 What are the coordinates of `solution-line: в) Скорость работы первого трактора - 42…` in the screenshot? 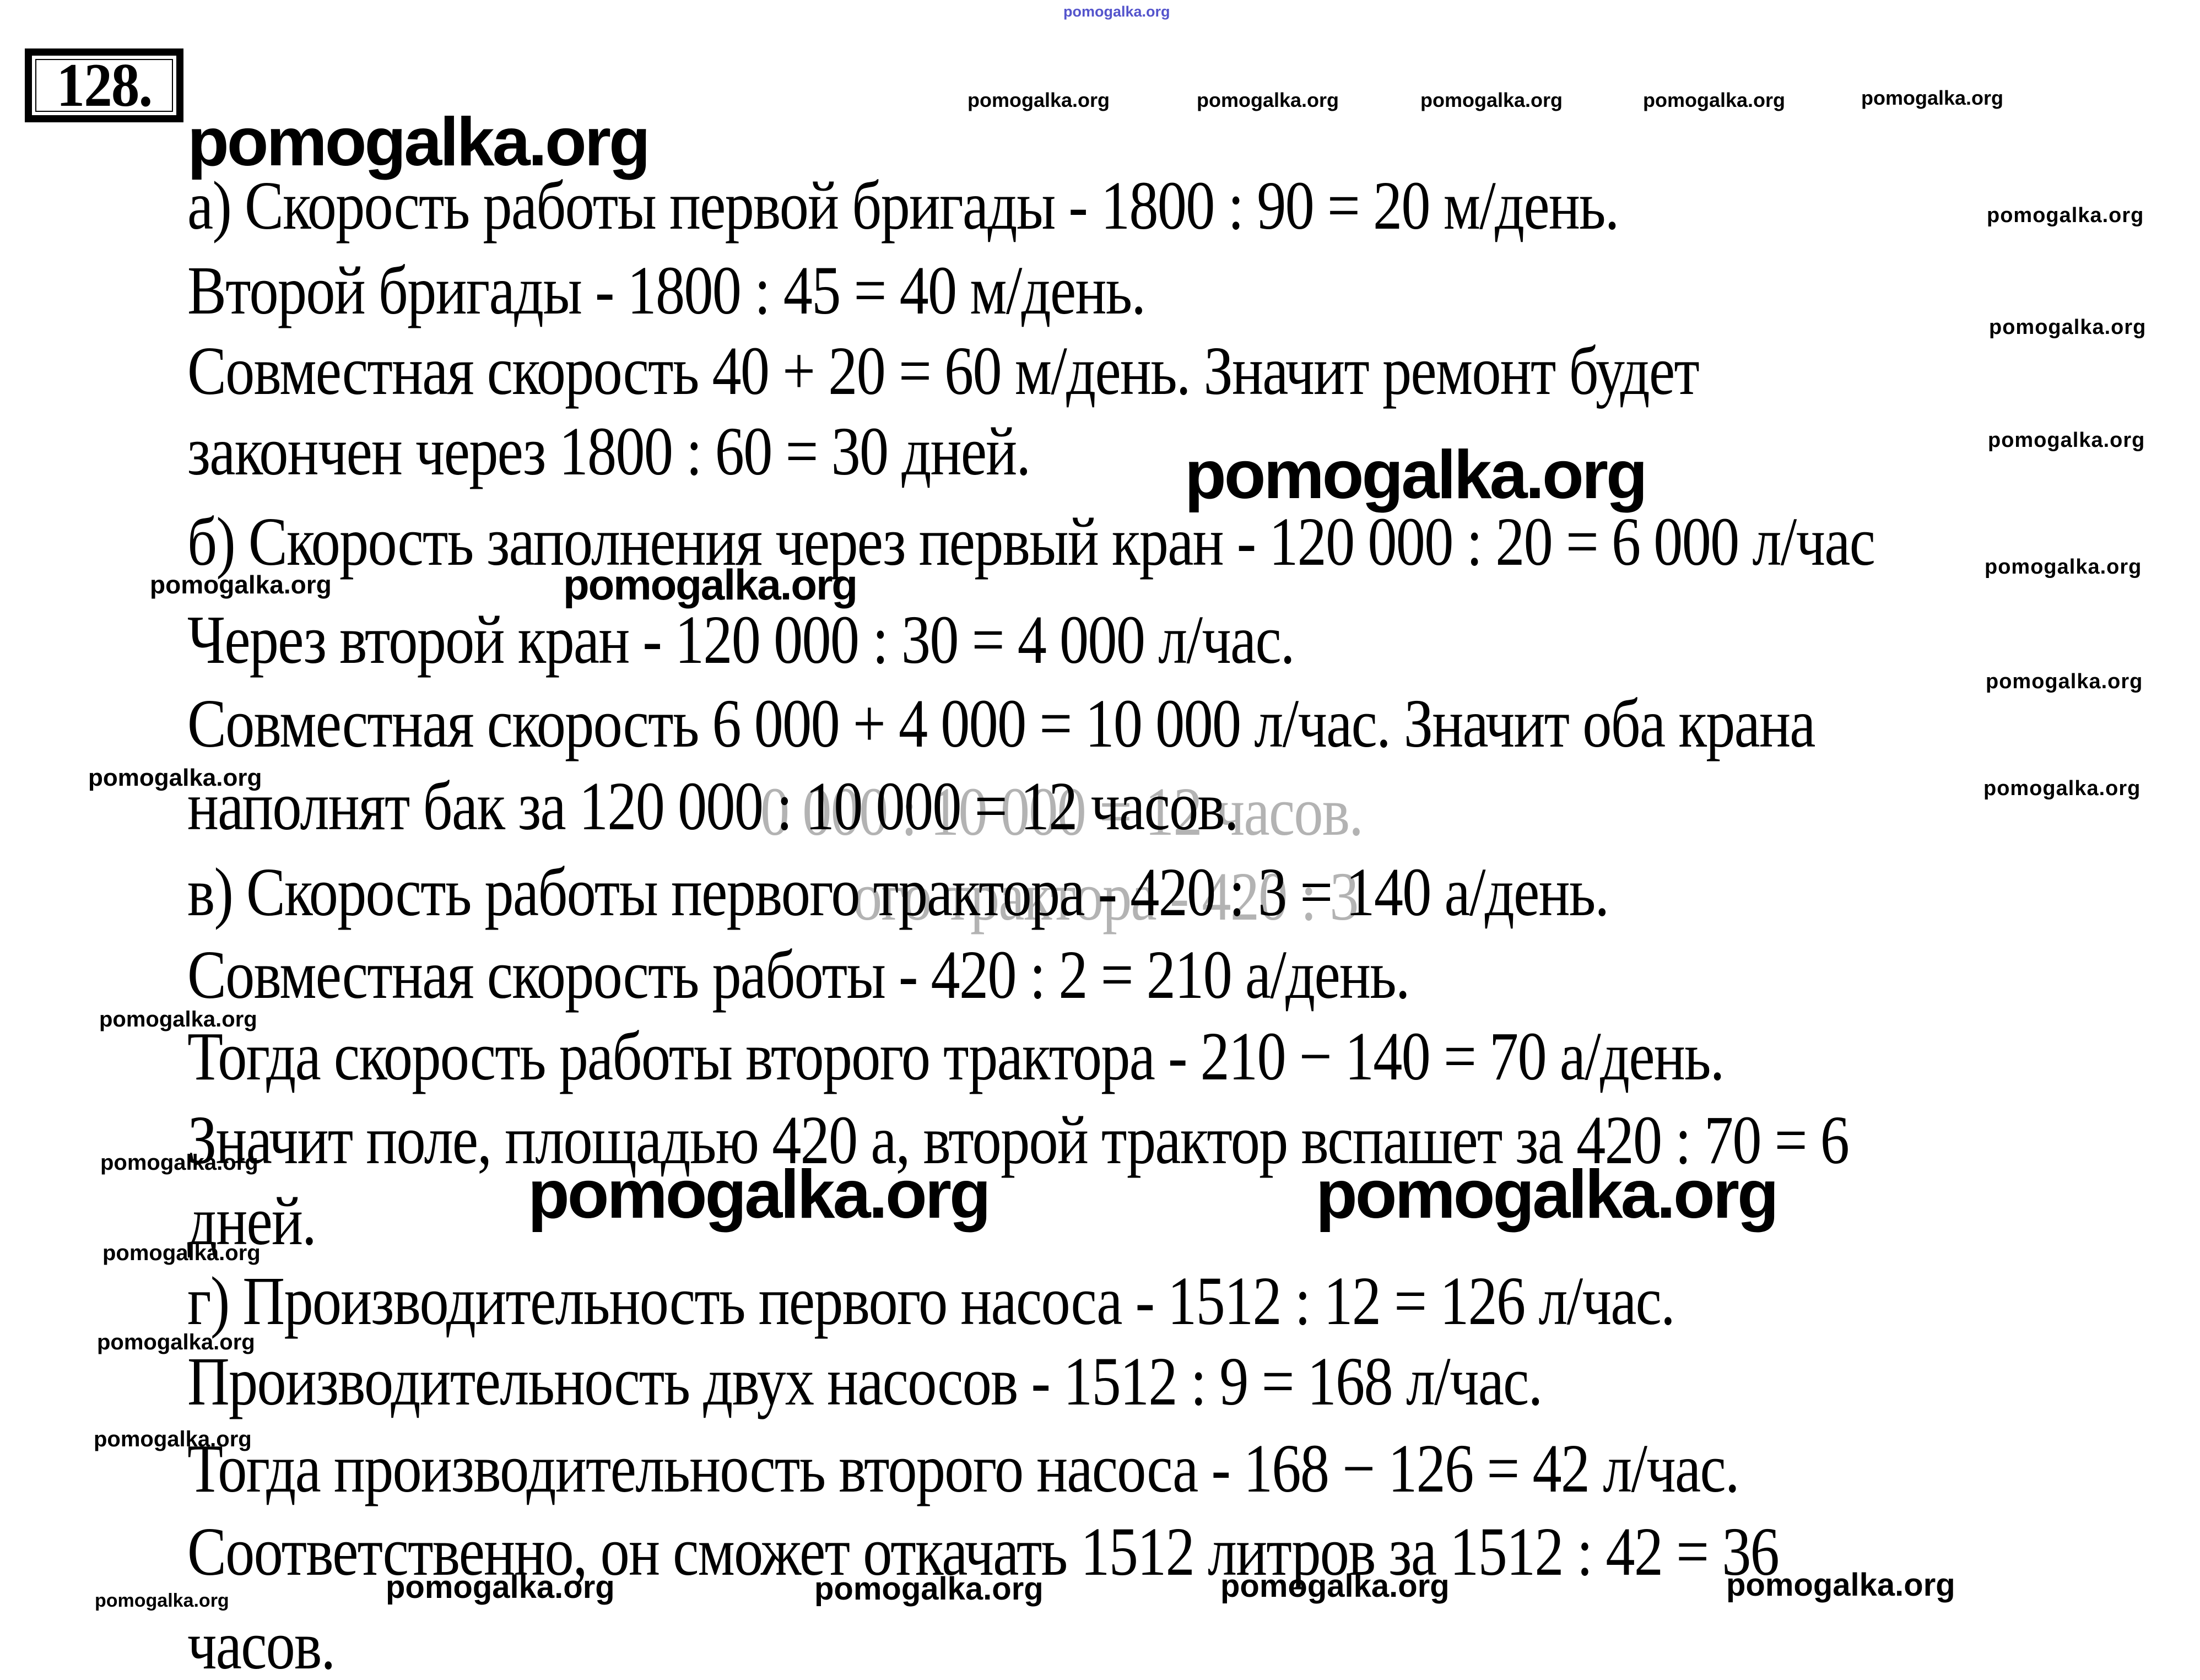 It's located at (898, 893).